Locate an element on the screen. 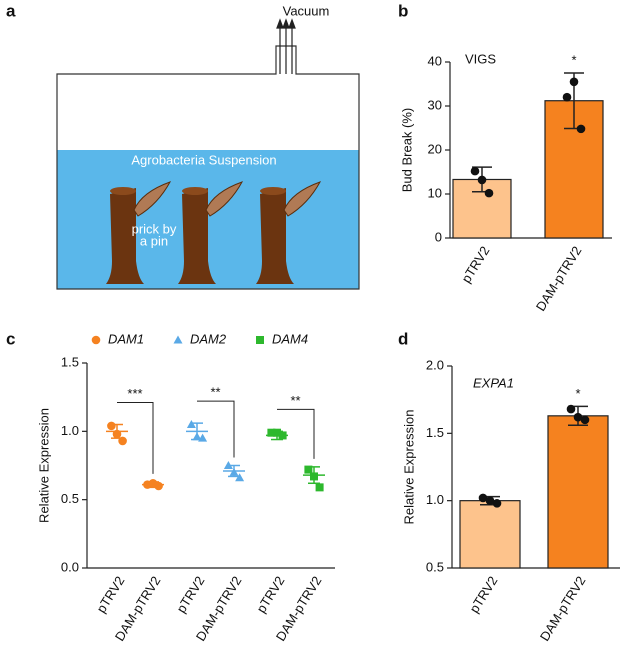  y-tick-label: 20 is located at coordinates (435, 148).